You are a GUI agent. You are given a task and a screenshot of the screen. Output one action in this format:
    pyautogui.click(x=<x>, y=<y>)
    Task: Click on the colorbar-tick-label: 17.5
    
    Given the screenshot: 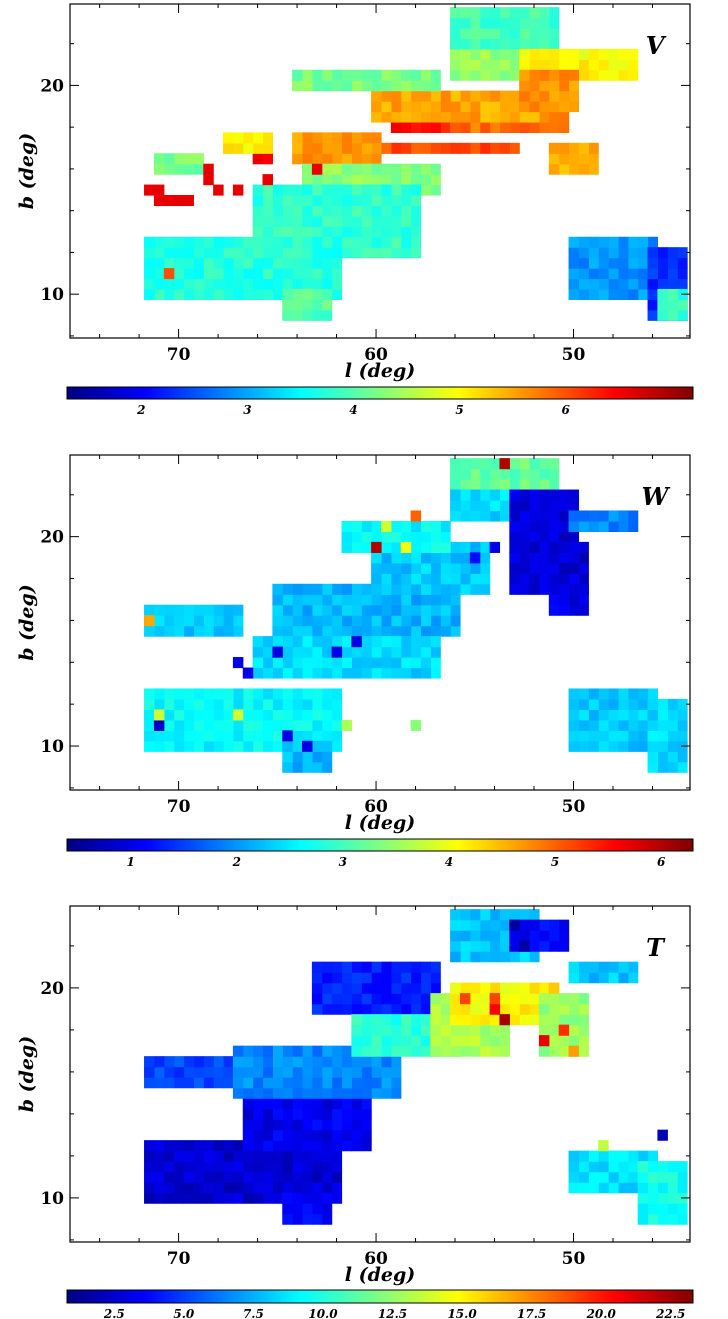 What is the action you would take?
    pyautogui.click(x=531, y=1313)
    